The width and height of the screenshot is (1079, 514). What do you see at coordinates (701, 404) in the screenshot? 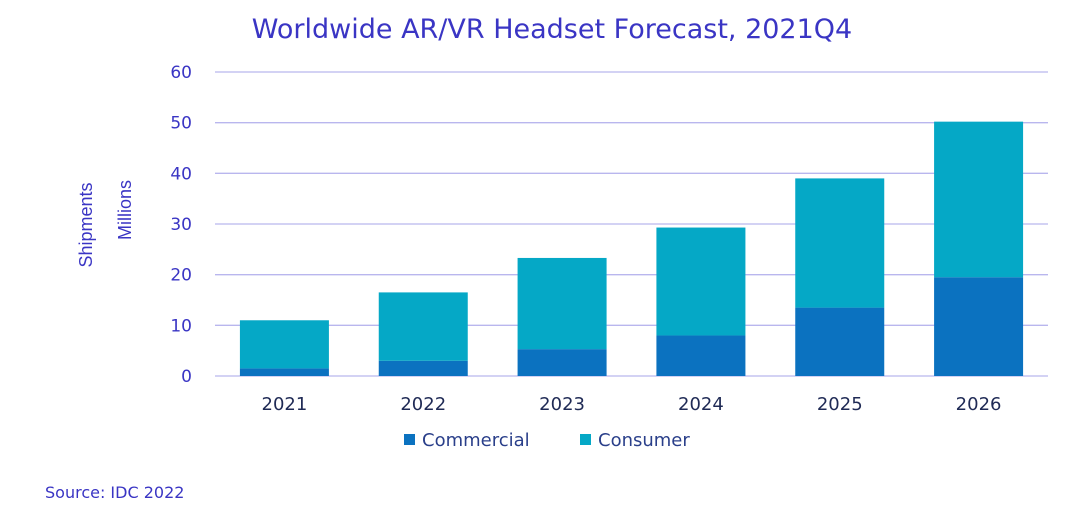
I see `x-tick-label: 2024` at bounding box center [701, 404].